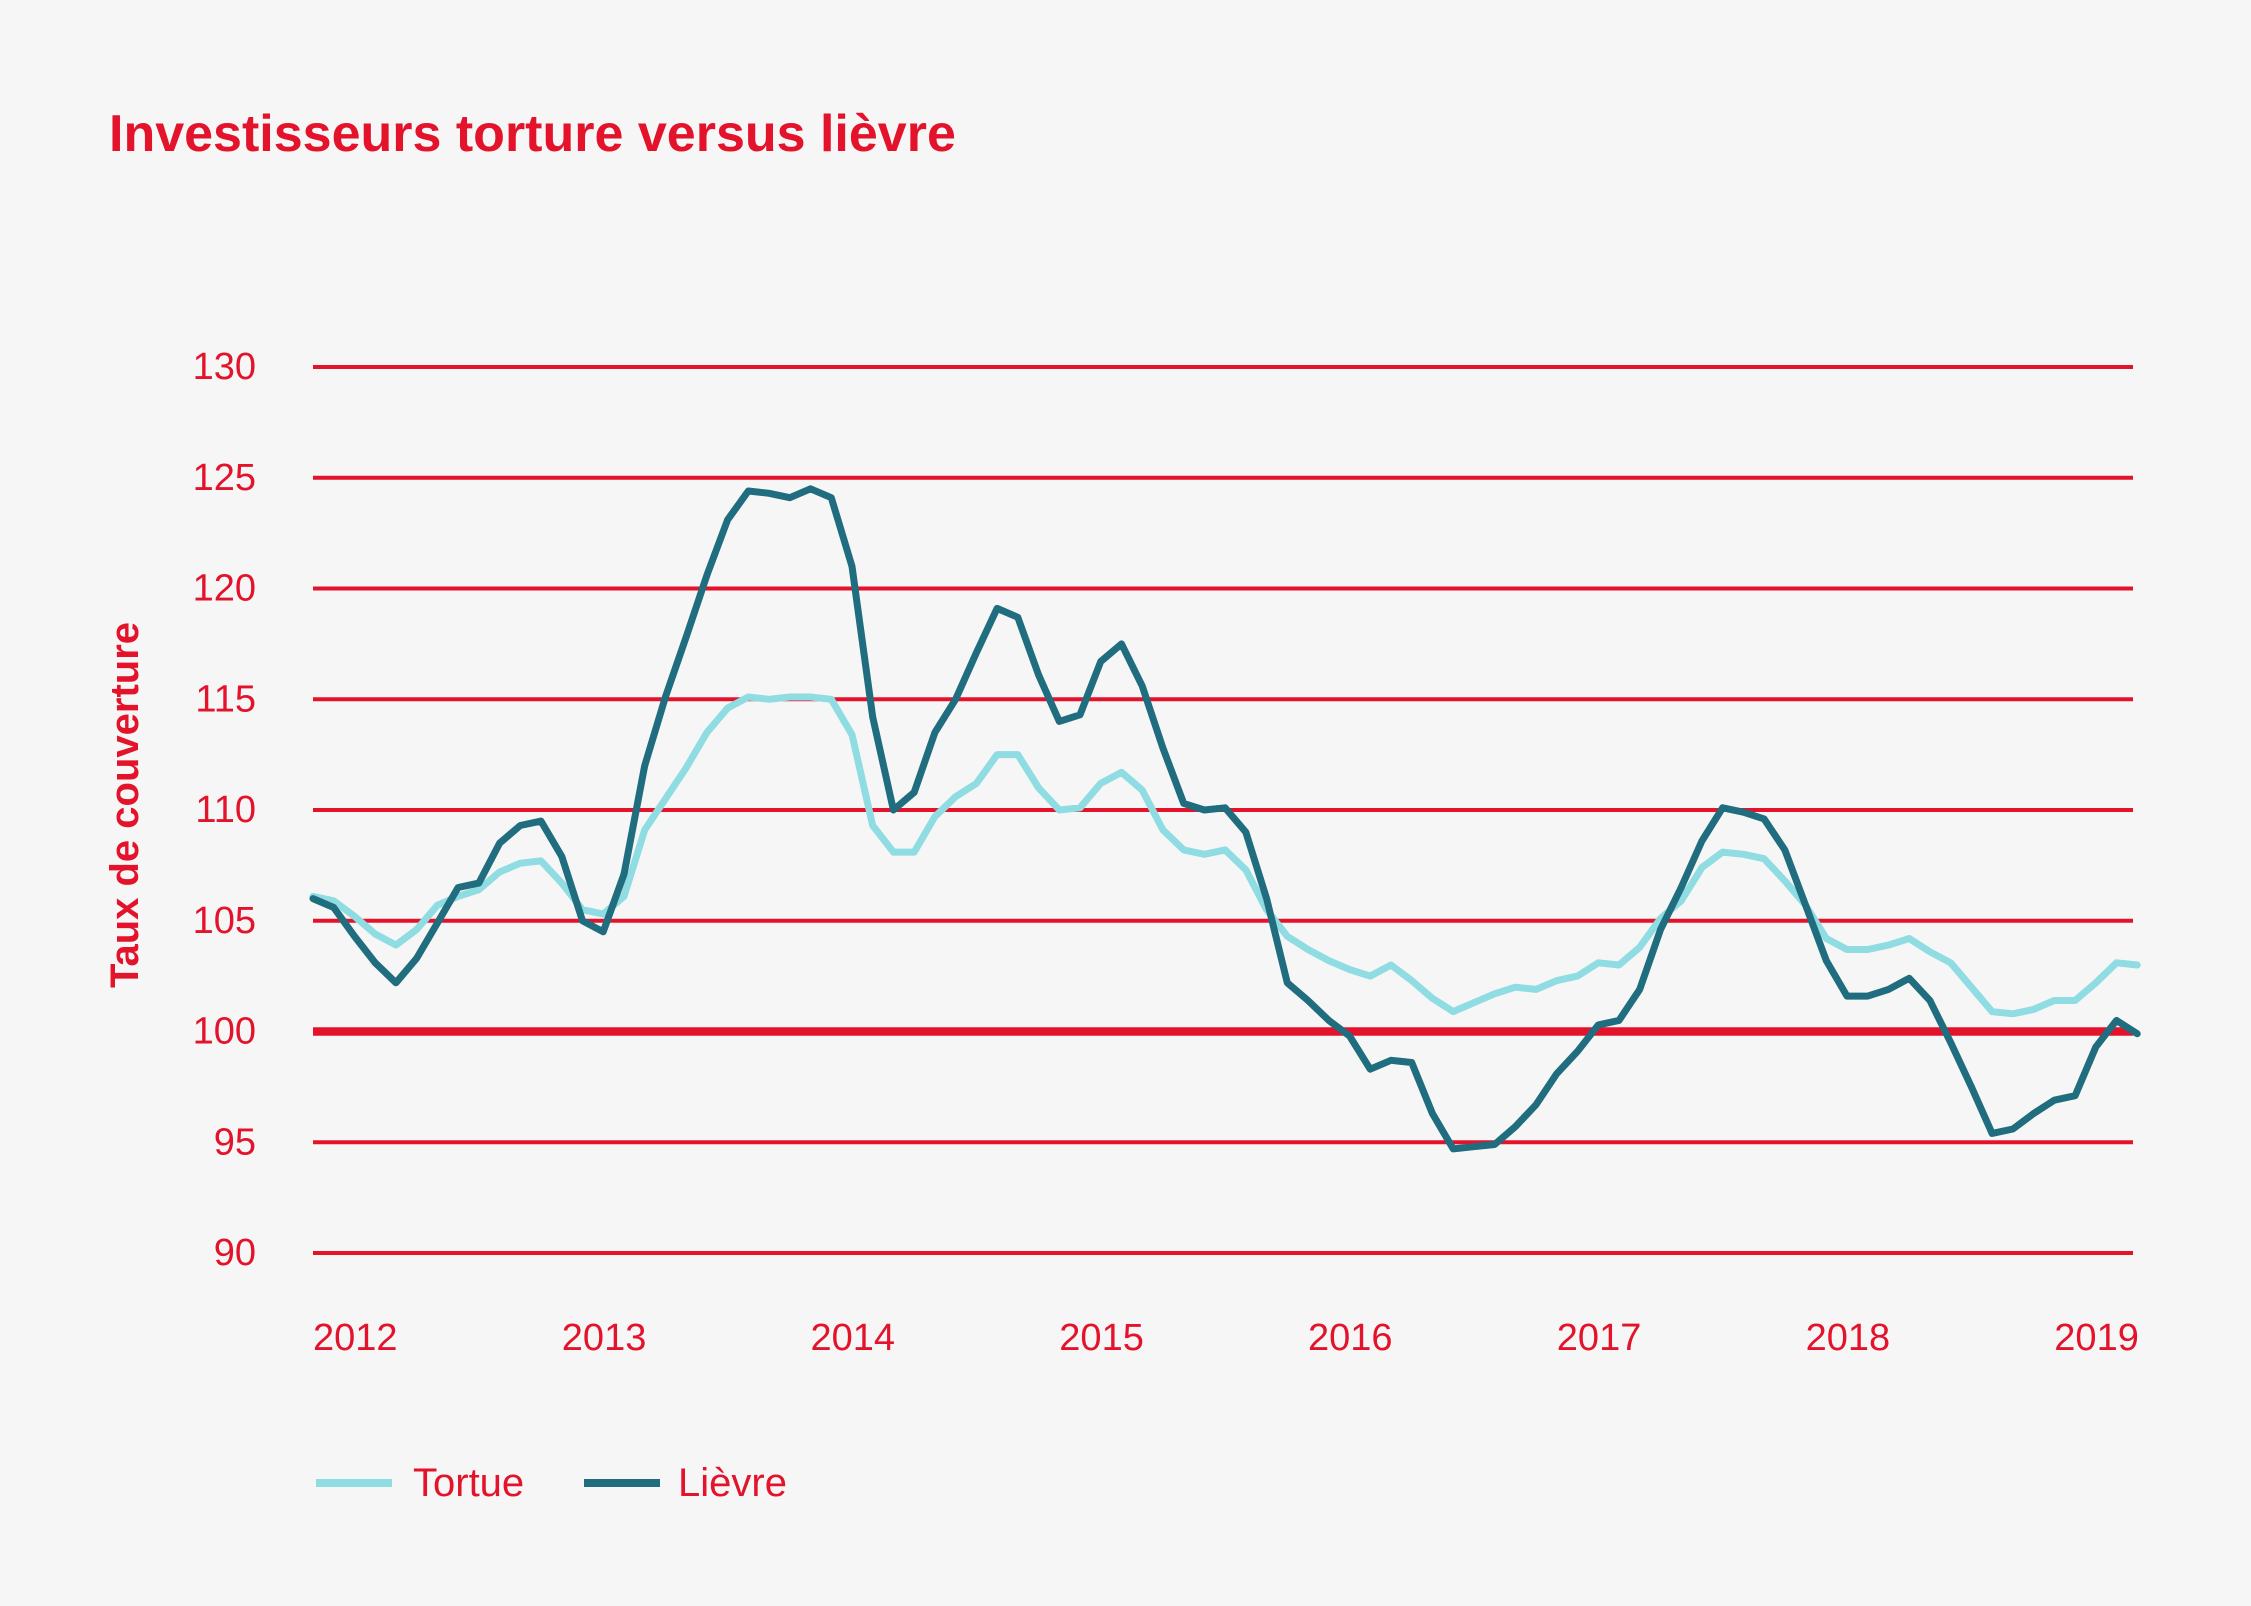 The width and height of the screenshot is (2251, 1606). I want to click on y-tick-label: 110, so click(225, 810).